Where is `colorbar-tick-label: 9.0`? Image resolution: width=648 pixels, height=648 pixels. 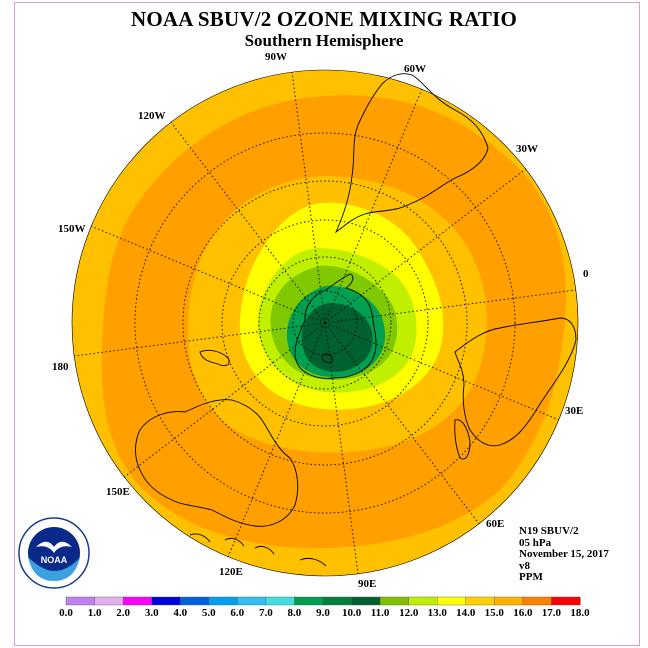
colorbar-tick-label: 9.0 is located at coordinates (323, 613).